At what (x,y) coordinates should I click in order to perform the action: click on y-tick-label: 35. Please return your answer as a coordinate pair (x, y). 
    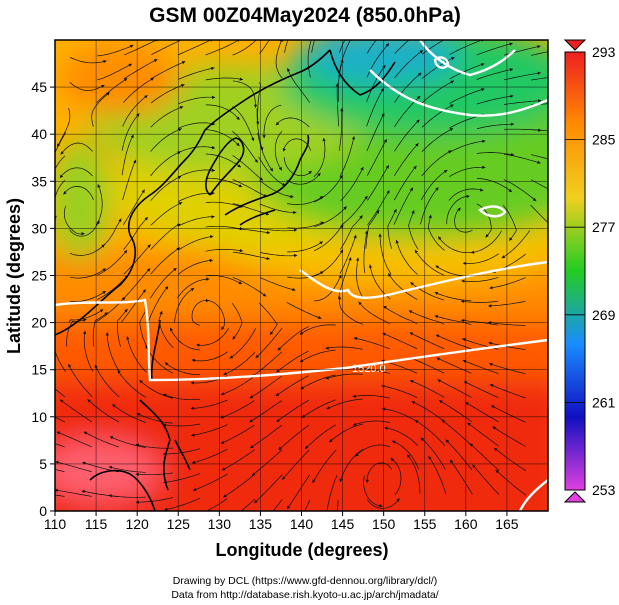
    Looking at the image, I should click on (39, 181).